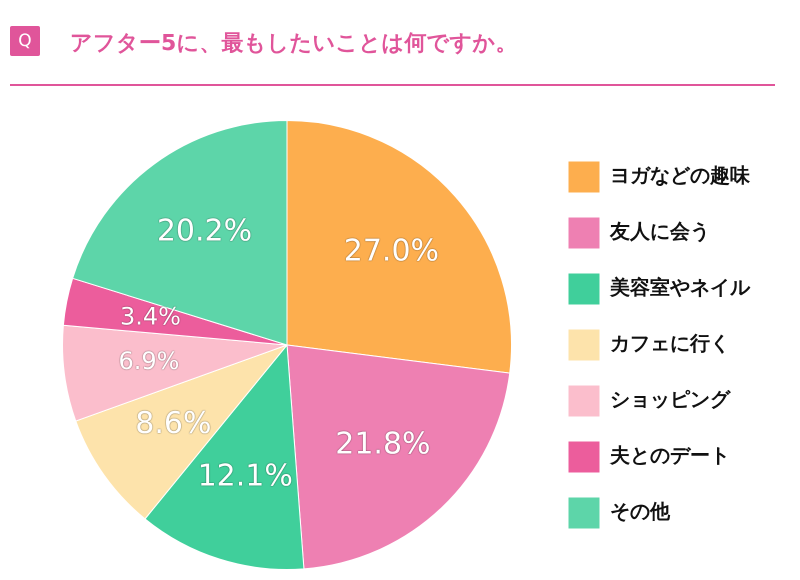 The image size is (800, 580). Describe the element at coordinates (173, 424) in the screenshot. I see `data-label: 8.6%` at that location.